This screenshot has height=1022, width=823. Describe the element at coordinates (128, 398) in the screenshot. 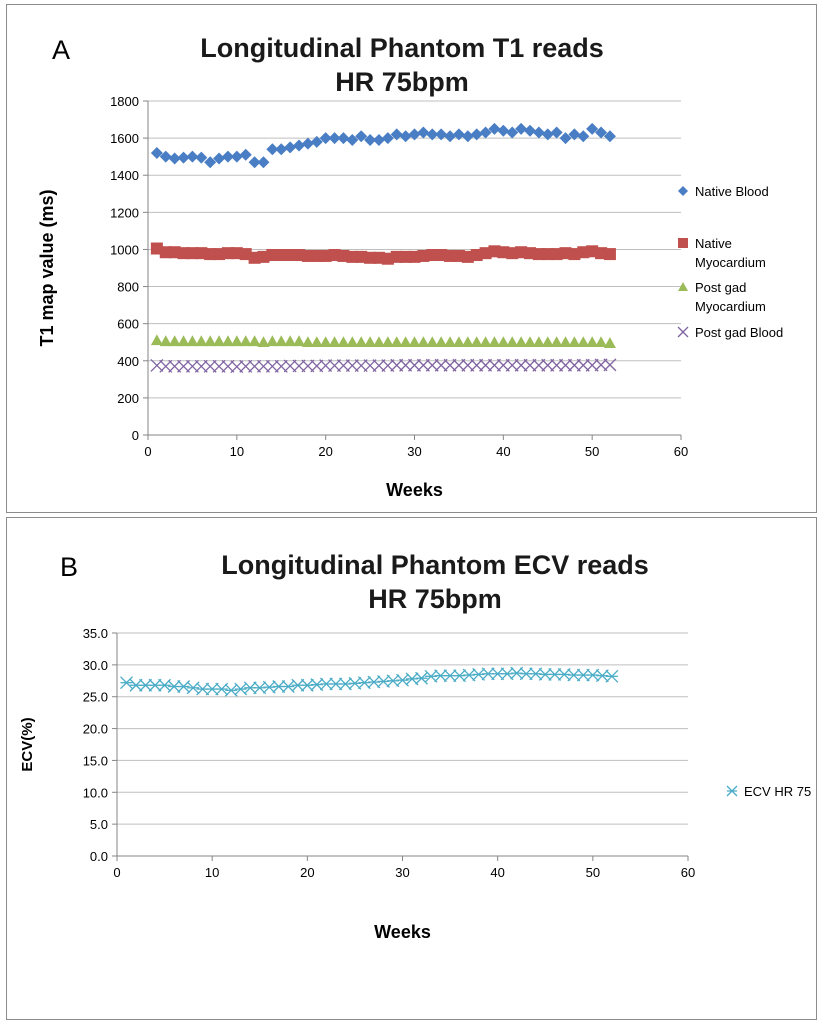

I see `y-tick-label: 200` at that location.